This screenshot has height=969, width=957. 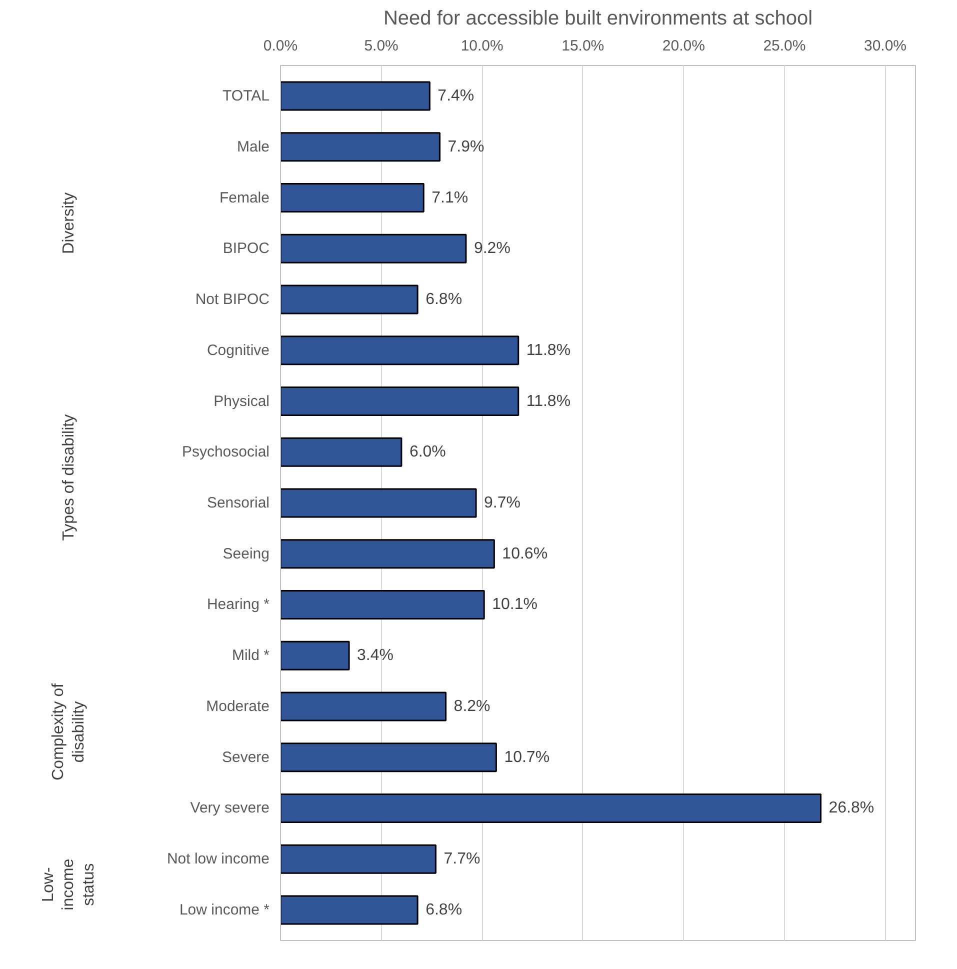 What do you see at coordinates (224, 909) in the screenshot?
I see `y-tick-label: Low income *` at bounding box center [224, 909].